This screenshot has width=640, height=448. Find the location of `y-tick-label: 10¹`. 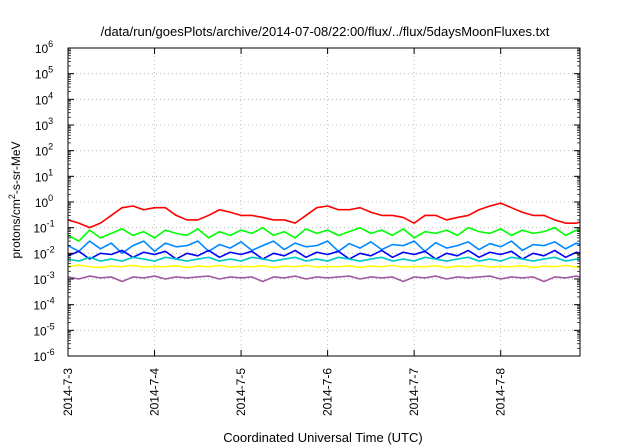

y-tick-label: 10¹ is located at coordinates (44, 175).